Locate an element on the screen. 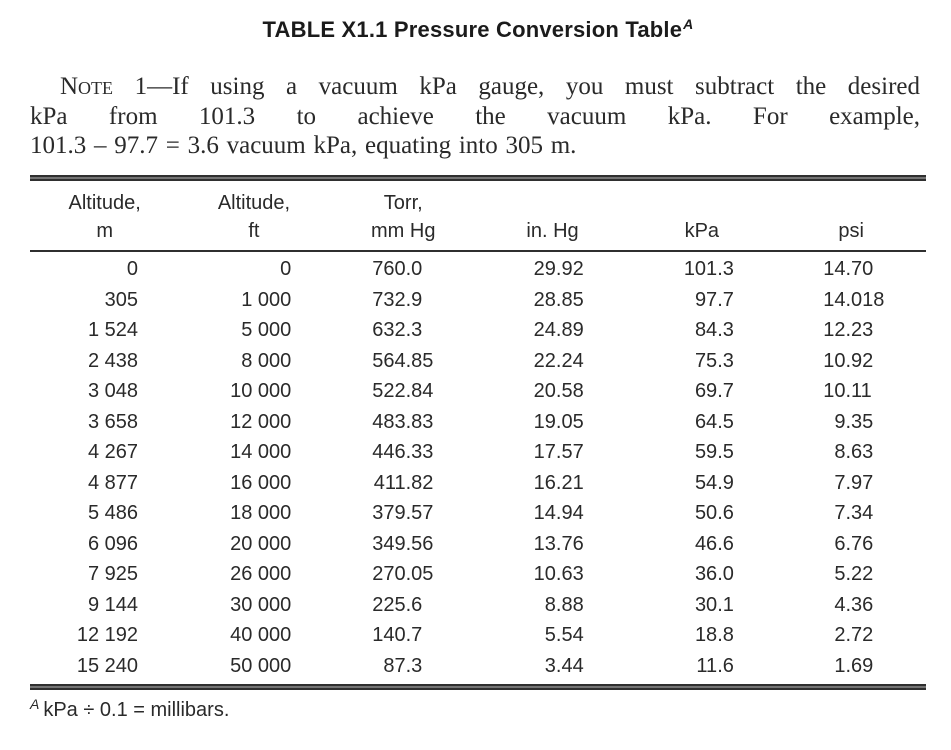 The image size is (951, 750). table-cell-altitude-m: 3 048 is located at coordinates (112, 391).